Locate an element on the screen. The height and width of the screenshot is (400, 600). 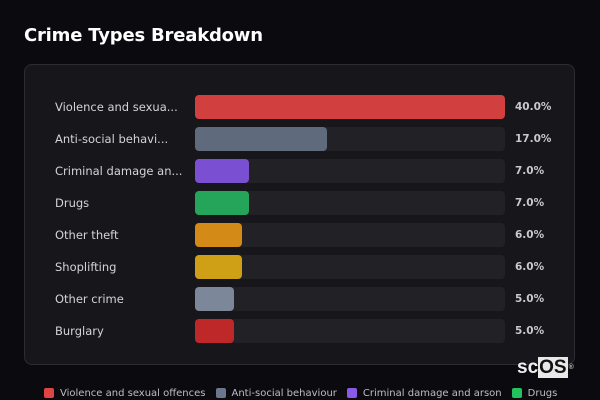
legend-item: Violence and sexual offences is located at coordinates (125, 393).